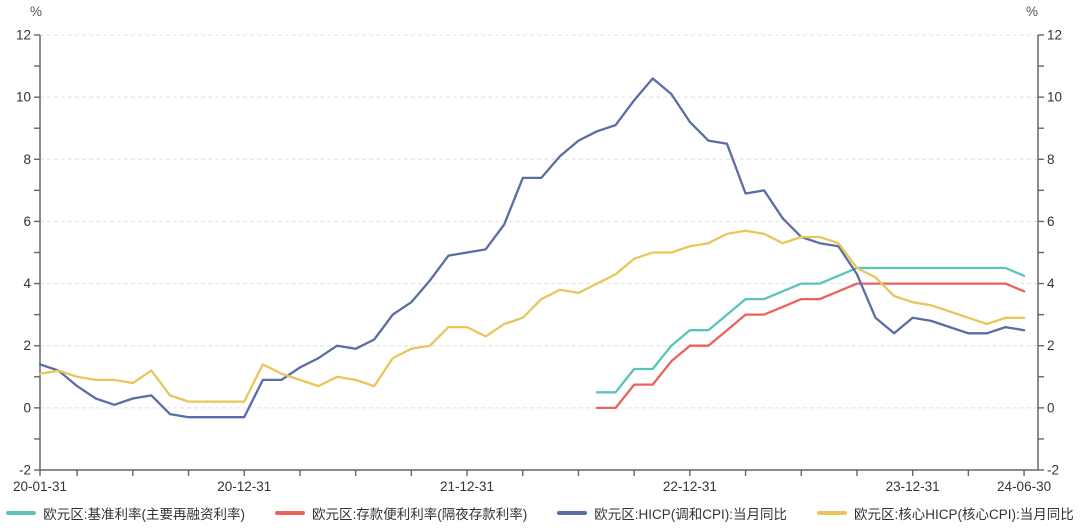 The image size is (1080, 531). Describe the element at coordinates (1053, 470) in the screenshot. I see `y-tick-label-right: -2` at that location.